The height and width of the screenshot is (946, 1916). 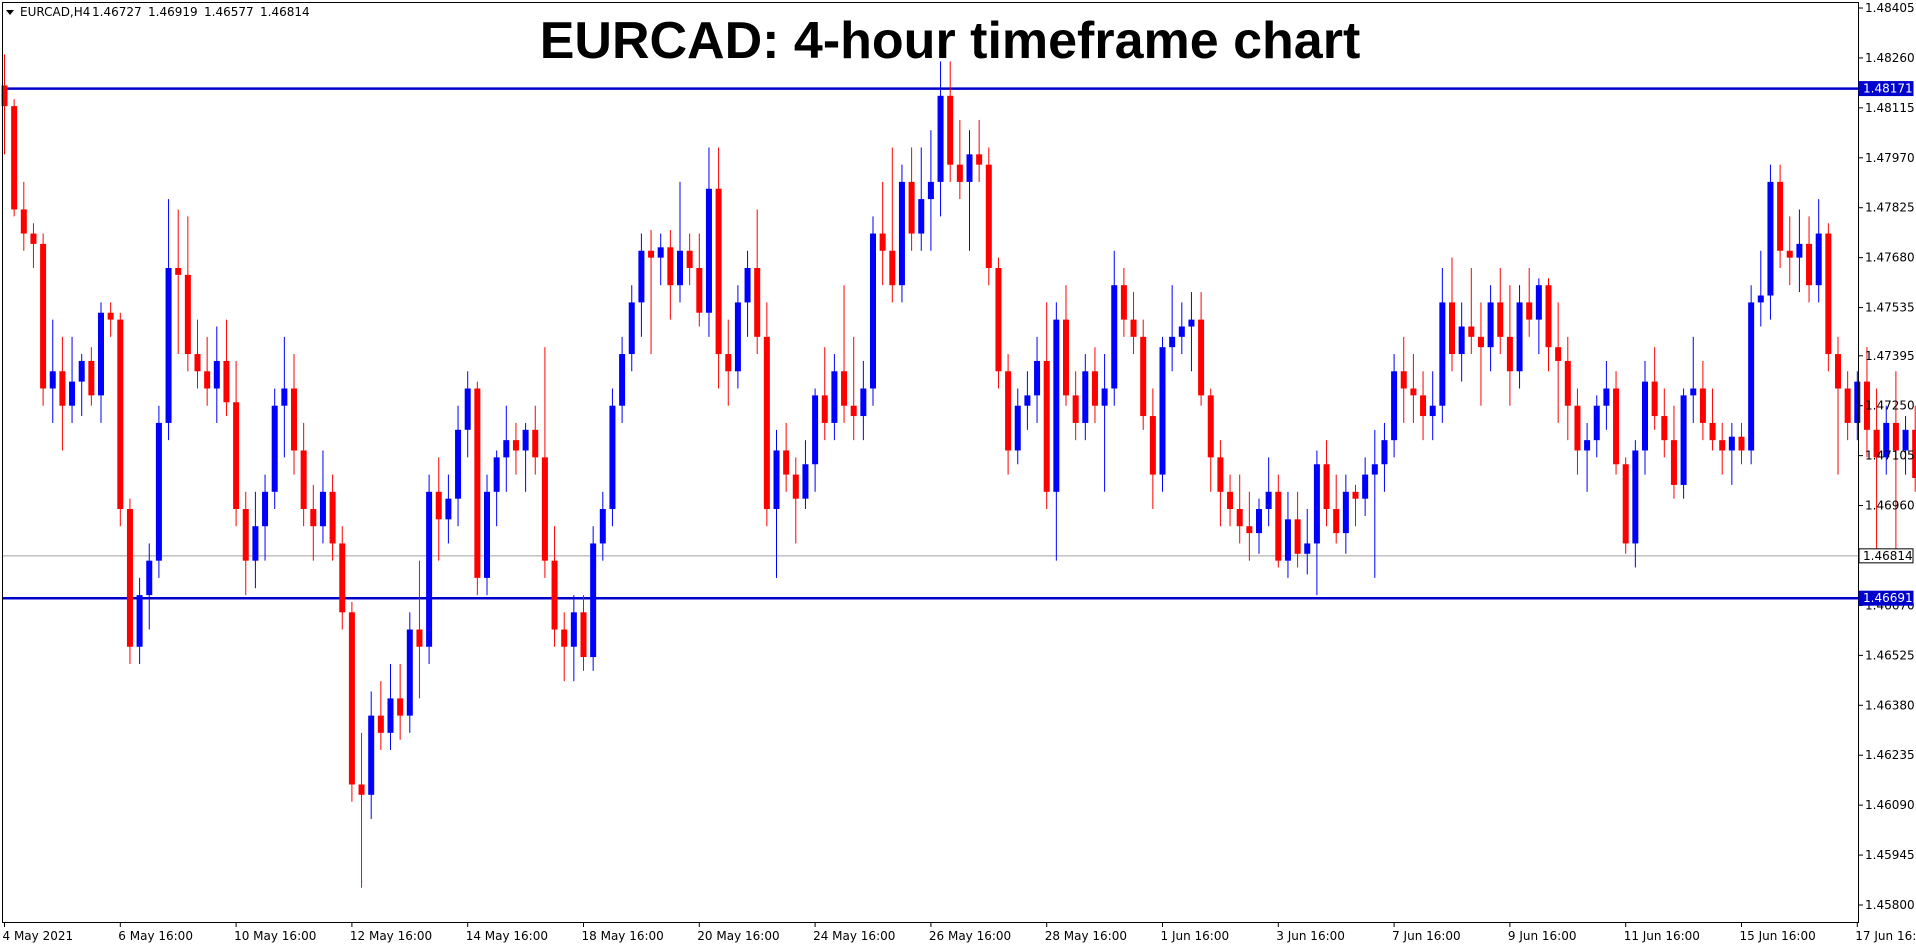 I want to click on y-tick-label: 1.46090, so click(x=1890, y=805).